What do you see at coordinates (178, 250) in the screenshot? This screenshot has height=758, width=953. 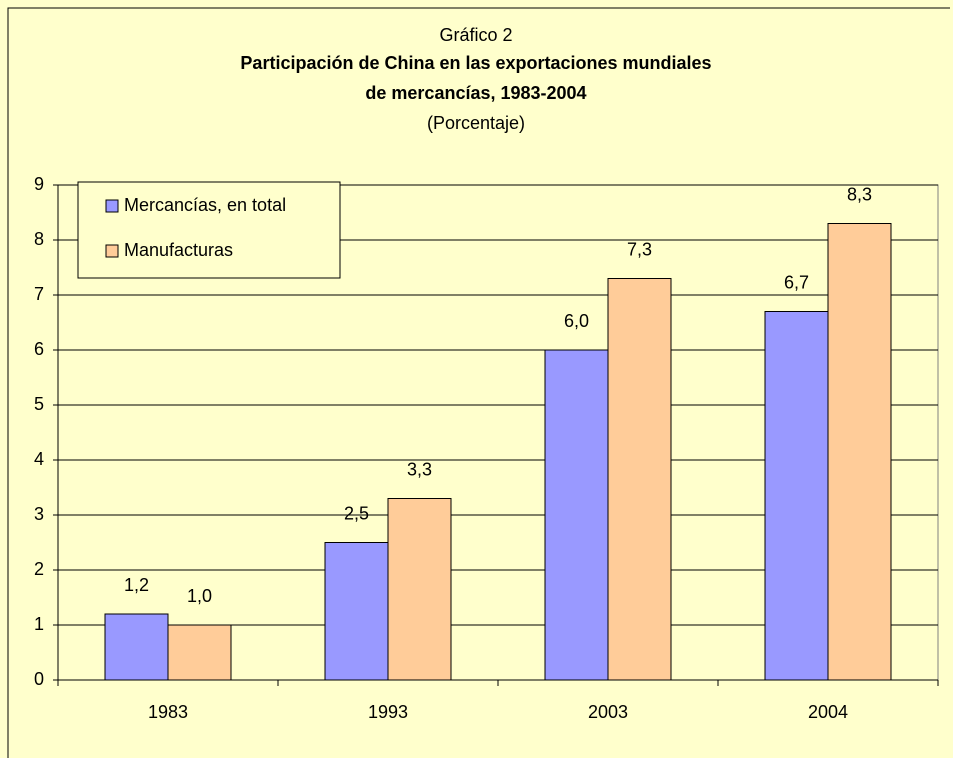 I see `legend-label: Manufacturas` at bounding box center [178, 250].